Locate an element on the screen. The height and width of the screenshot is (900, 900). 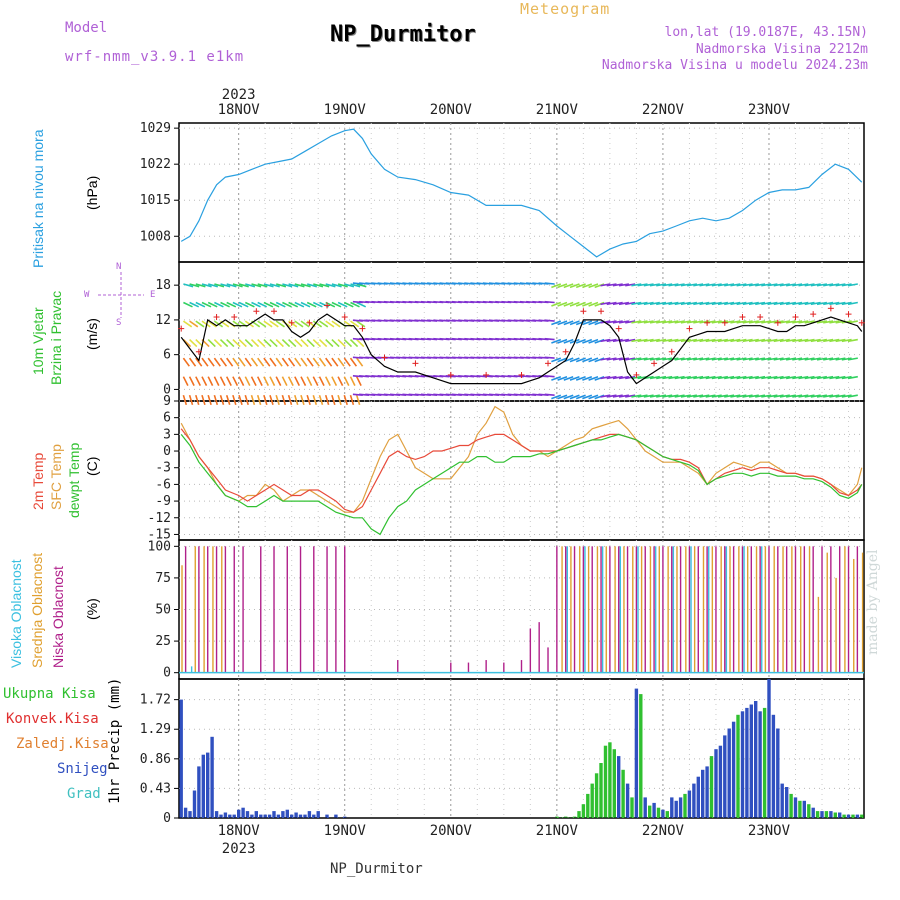
year-label-top: 2023 is located at coordinates (239, 95).